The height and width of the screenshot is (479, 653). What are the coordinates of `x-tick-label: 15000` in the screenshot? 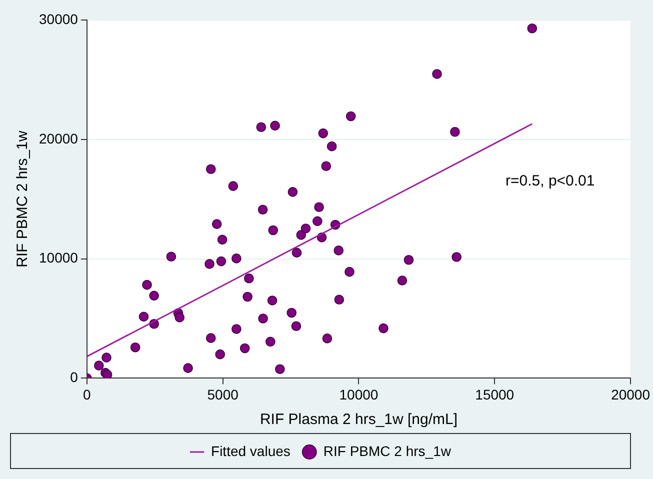 It's located at (494, 394).